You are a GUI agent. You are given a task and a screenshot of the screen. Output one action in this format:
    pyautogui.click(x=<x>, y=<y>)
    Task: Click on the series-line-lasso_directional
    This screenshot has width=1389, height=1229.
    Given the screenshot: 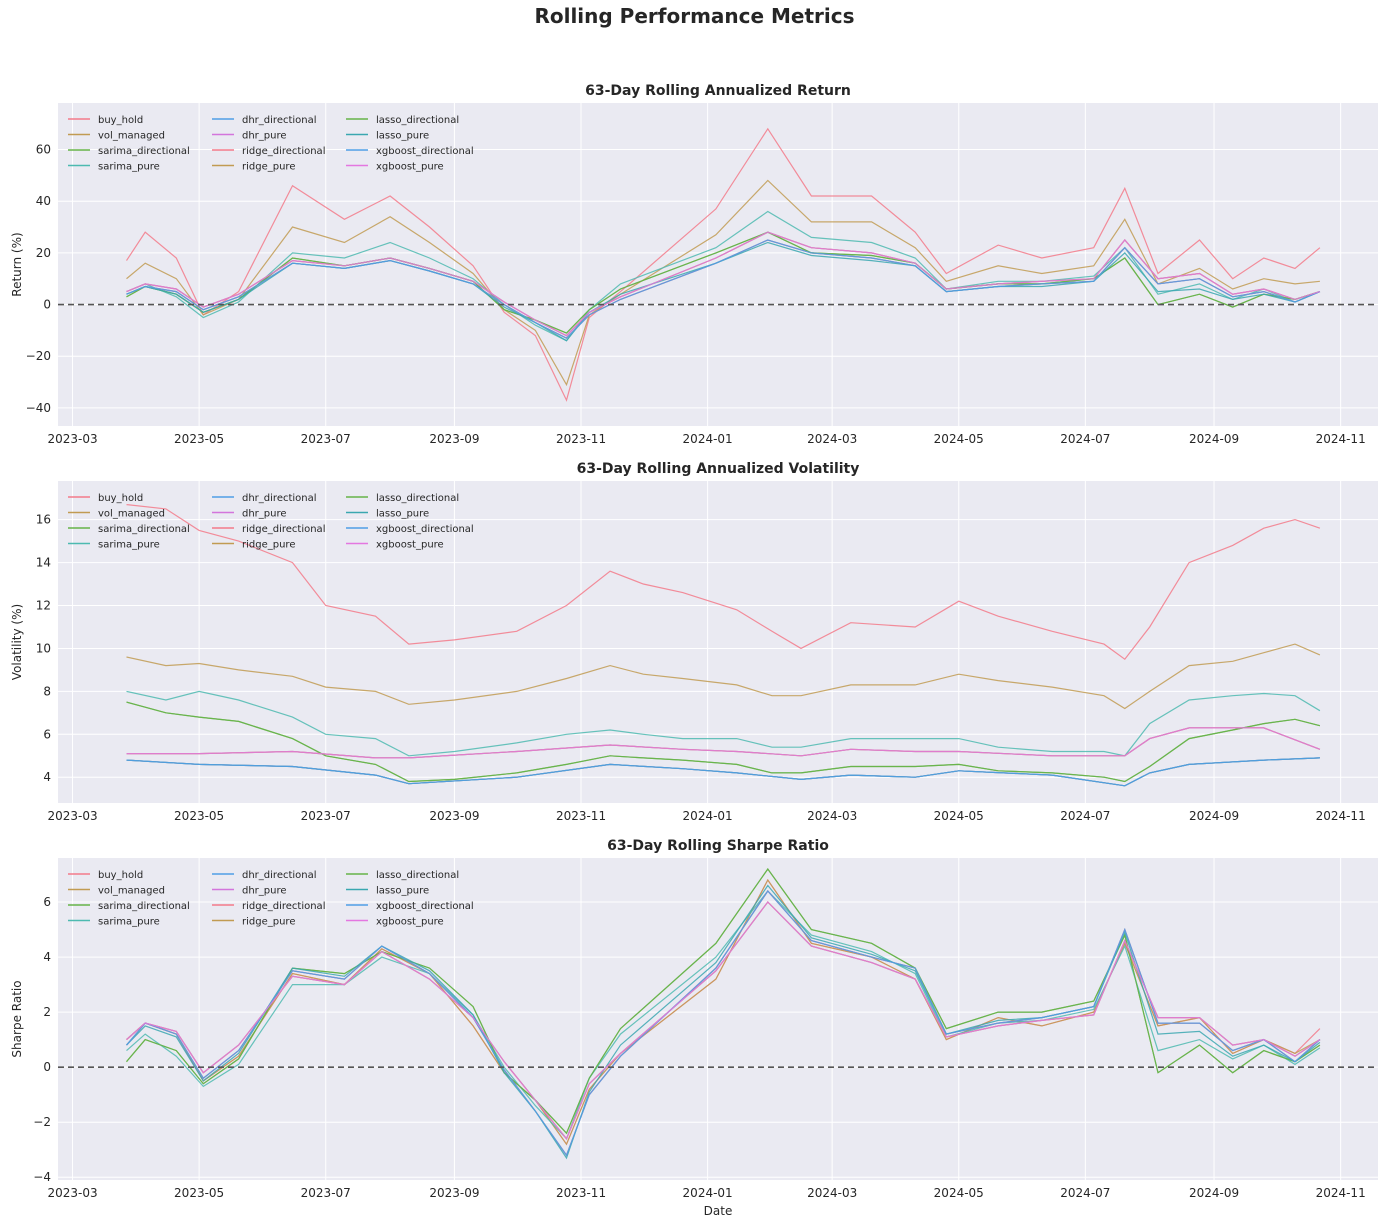 What is the action you would take?
    pyautogui.click(x=723, y=742)
    